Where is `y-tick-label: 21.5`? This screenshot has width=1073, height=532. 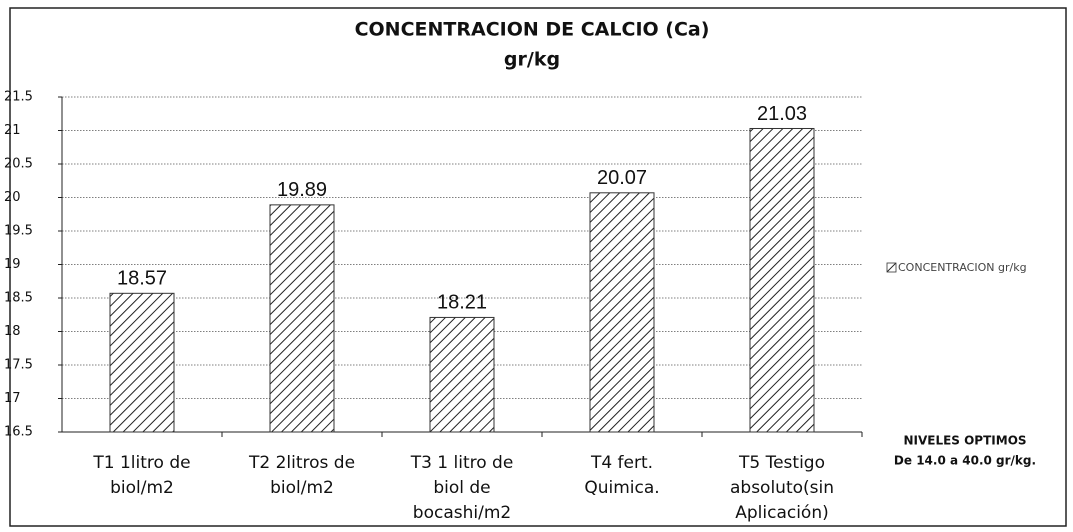 y-tick-label: 21.5 is located at coordinates (18, 97).